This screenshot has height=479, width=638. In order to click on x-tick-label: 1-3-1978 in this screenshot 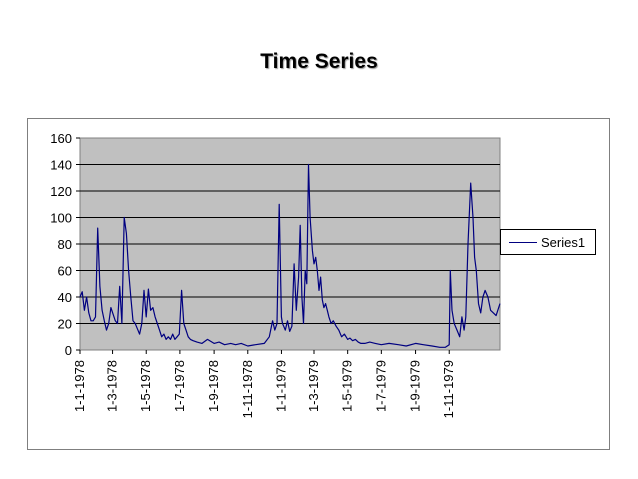, I will do `click(112, 386)`.